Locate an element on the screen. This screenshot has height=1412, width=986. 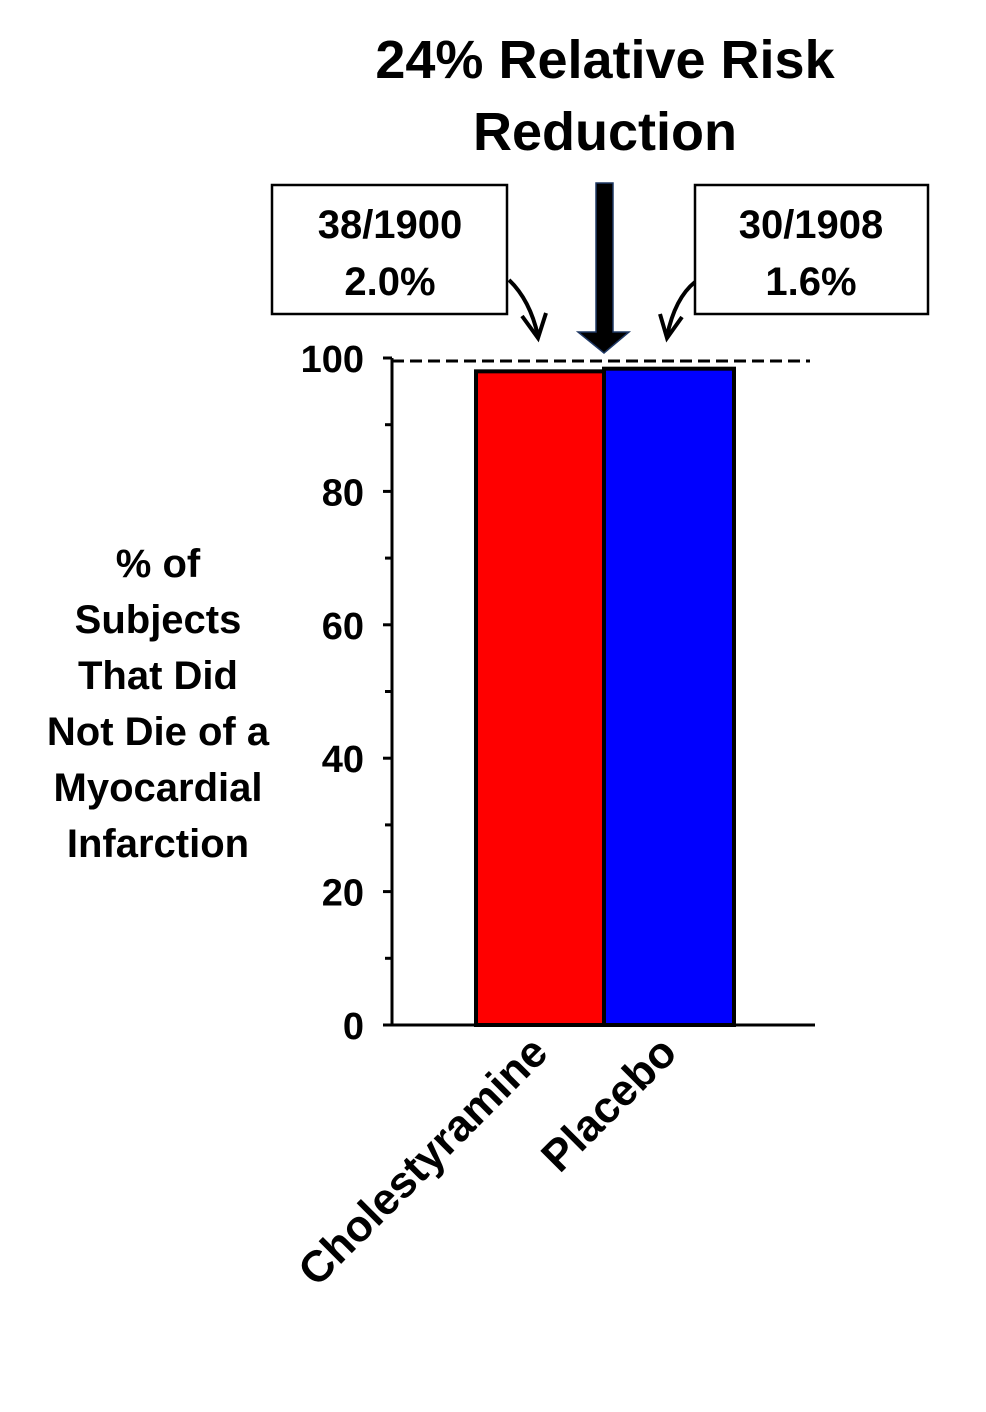
ylabel-line: Infarction is located at coordinates (158, 844).